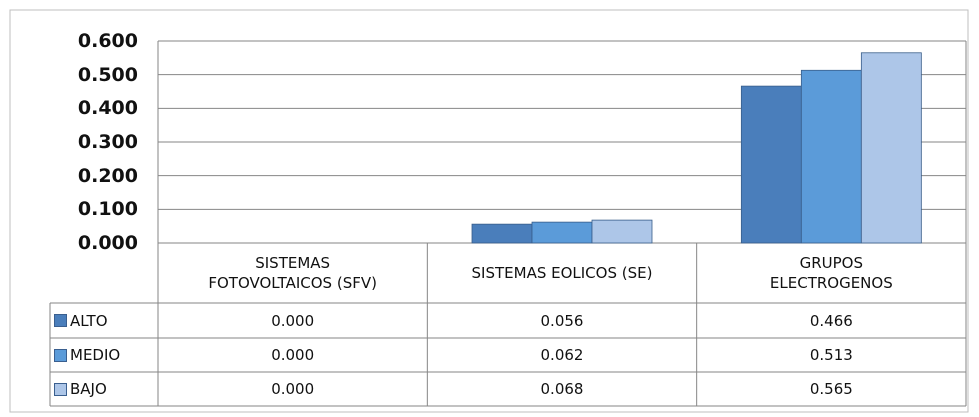 The width and height of the screenshot is (979, 417). What do you see at coordinates (107, 142) in the screenshot?
I see `y-tick-label: 0.300` at bounding box center [107, 142].